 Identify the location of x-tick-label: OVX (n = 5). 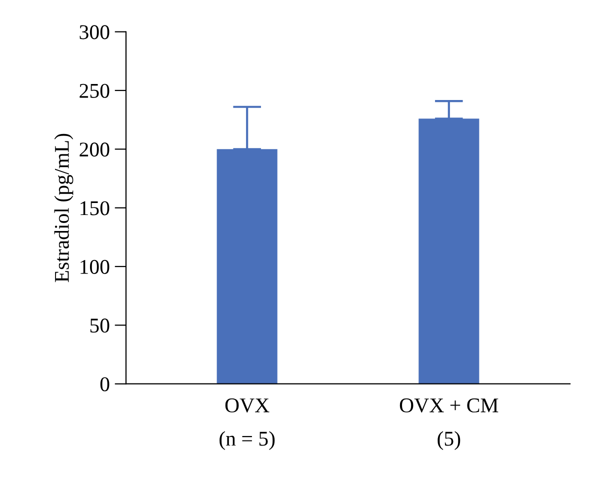
(247, 424).